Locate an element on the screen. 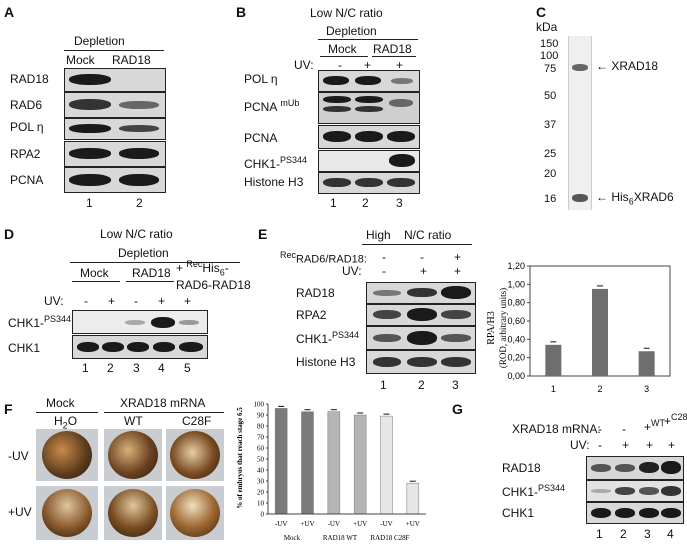 This screenshot has height=546, width=687. f-group-rad18-wt: RAD18 WT is located at coordinates (340, 538).